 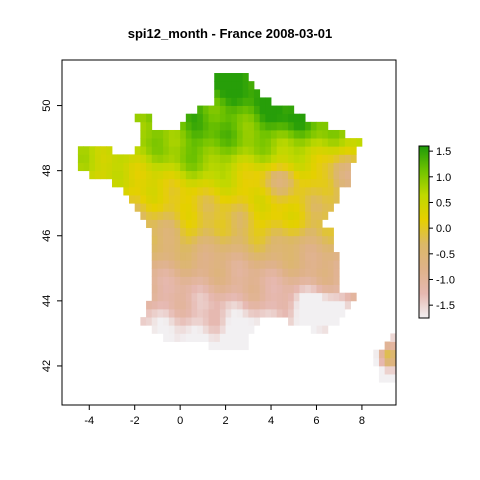 What do you see at coordinates (51, 235) in the screenshot?
I see `y-axis: 42 44 46 48 50` at bounding box center [51, 235].